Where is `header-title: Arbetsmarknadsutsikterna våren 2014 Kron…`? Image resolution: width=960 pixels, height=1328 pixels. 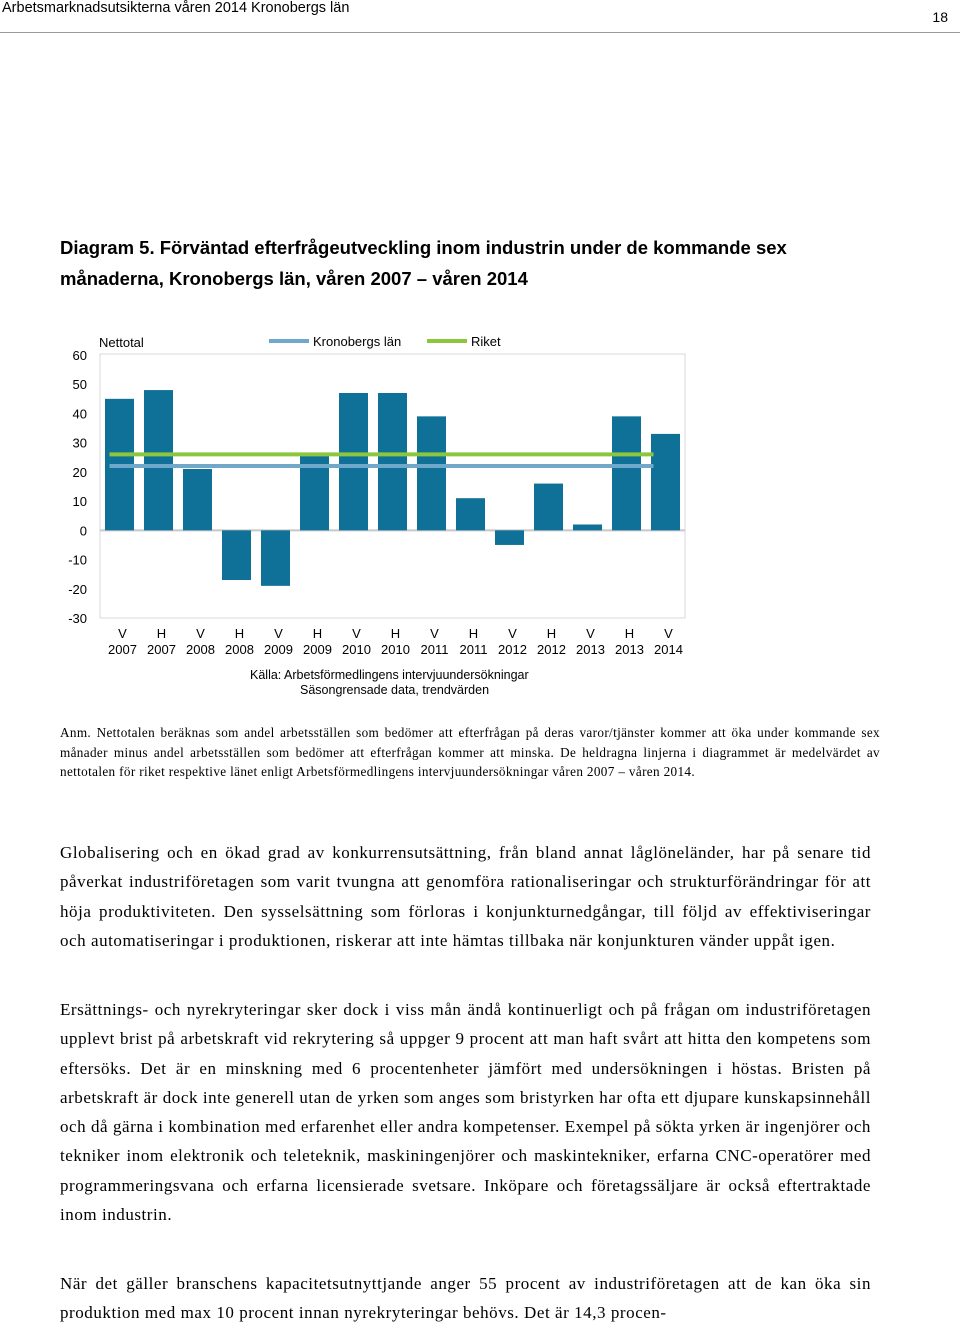 header-title: Arbetsmarknadsutsikterna våren 2014 Kron… is located at coordinates (176, 8).